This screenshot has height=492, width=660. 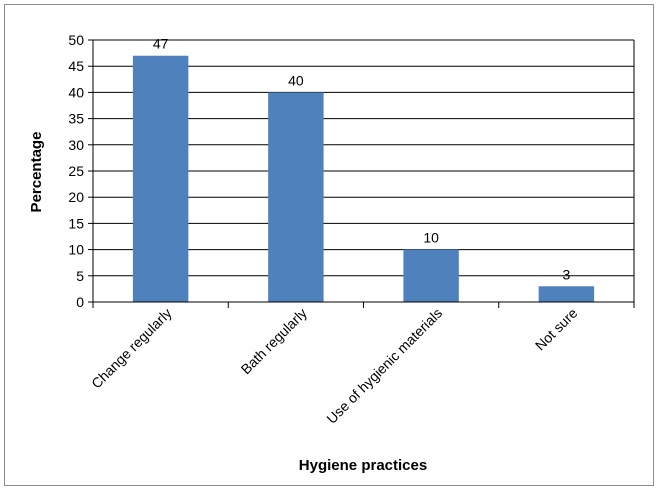 What do you see at coordinates (363, 465) in the screenshot?
I see `x-axis-title: Hygiene practices` at bounding box center [363, 465].